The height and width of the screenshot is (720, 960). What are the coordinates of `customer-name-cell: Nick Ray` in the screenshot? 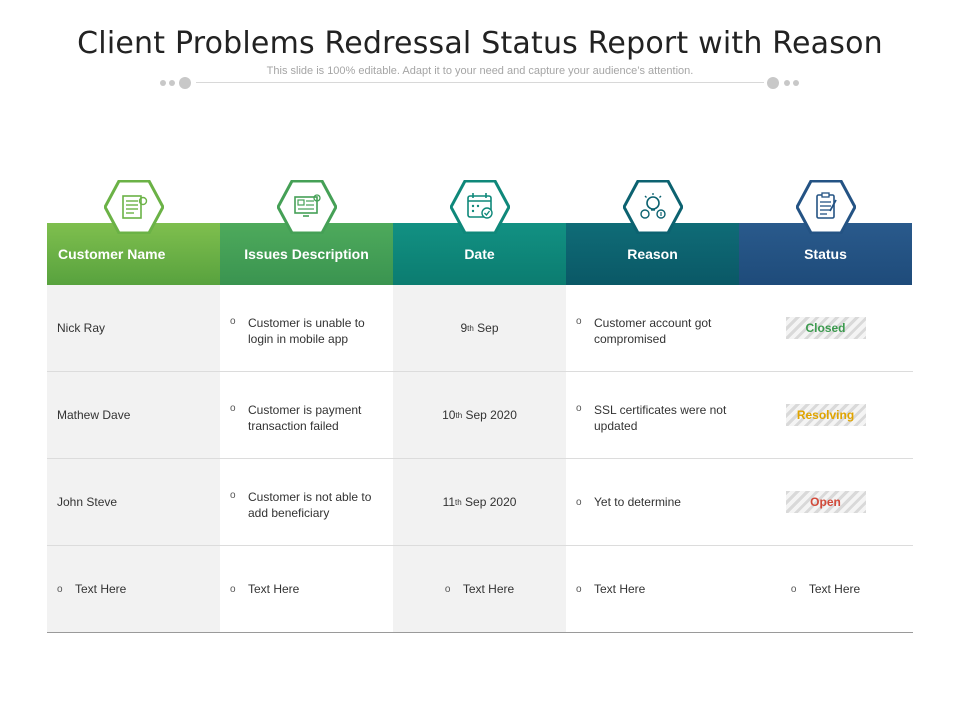 It's located at (133, 328).